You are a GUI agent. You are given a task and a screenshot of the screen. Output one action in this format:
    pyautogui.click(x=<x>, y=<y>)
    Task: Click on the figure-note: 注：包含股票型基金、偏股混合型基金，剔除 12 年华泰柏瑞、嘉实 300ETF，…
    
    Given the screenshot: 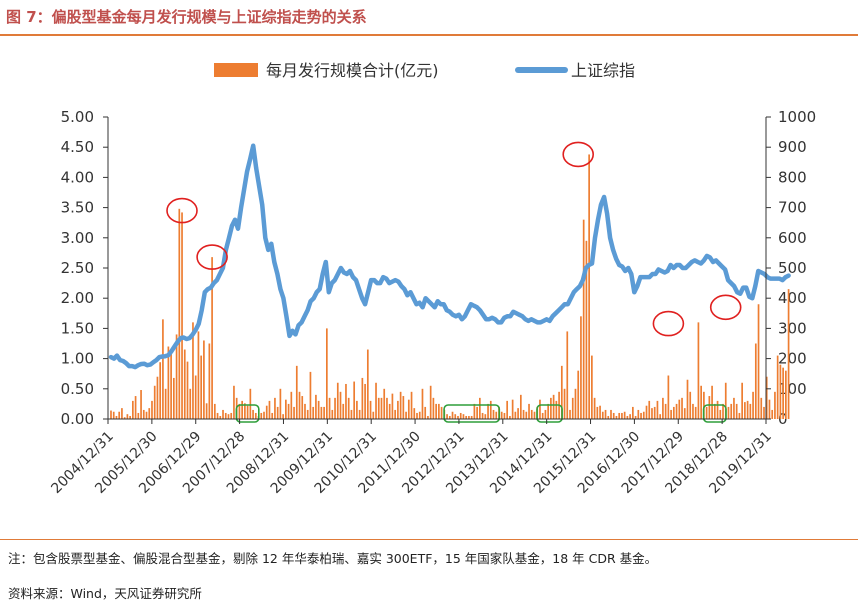 What is the action you would take?
    pyautogui.click(x=333, y=558)
    